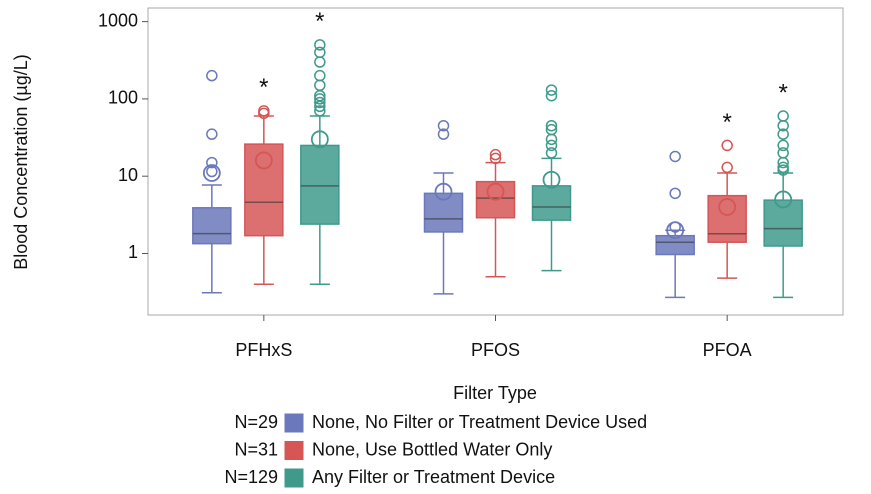 The height and width of the screenshot is (494, 871). Describe the element at coordinates (433, 477) in the screenshot. I see `legend-label: Any Filter or Treatment Device` at that location.